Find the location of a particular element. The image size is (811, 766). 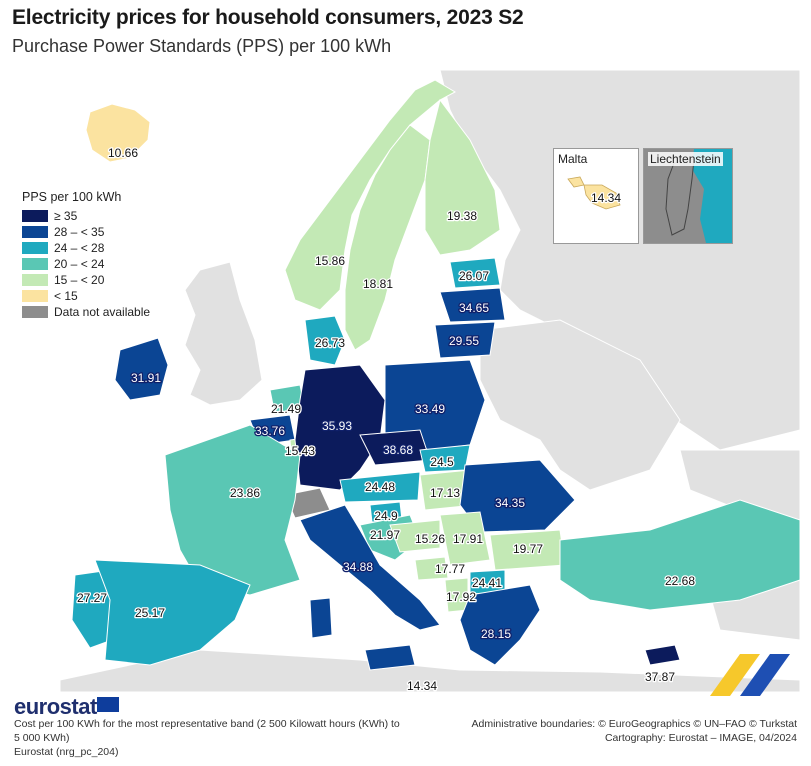

country-ireland is located at coordinates (141, 369).